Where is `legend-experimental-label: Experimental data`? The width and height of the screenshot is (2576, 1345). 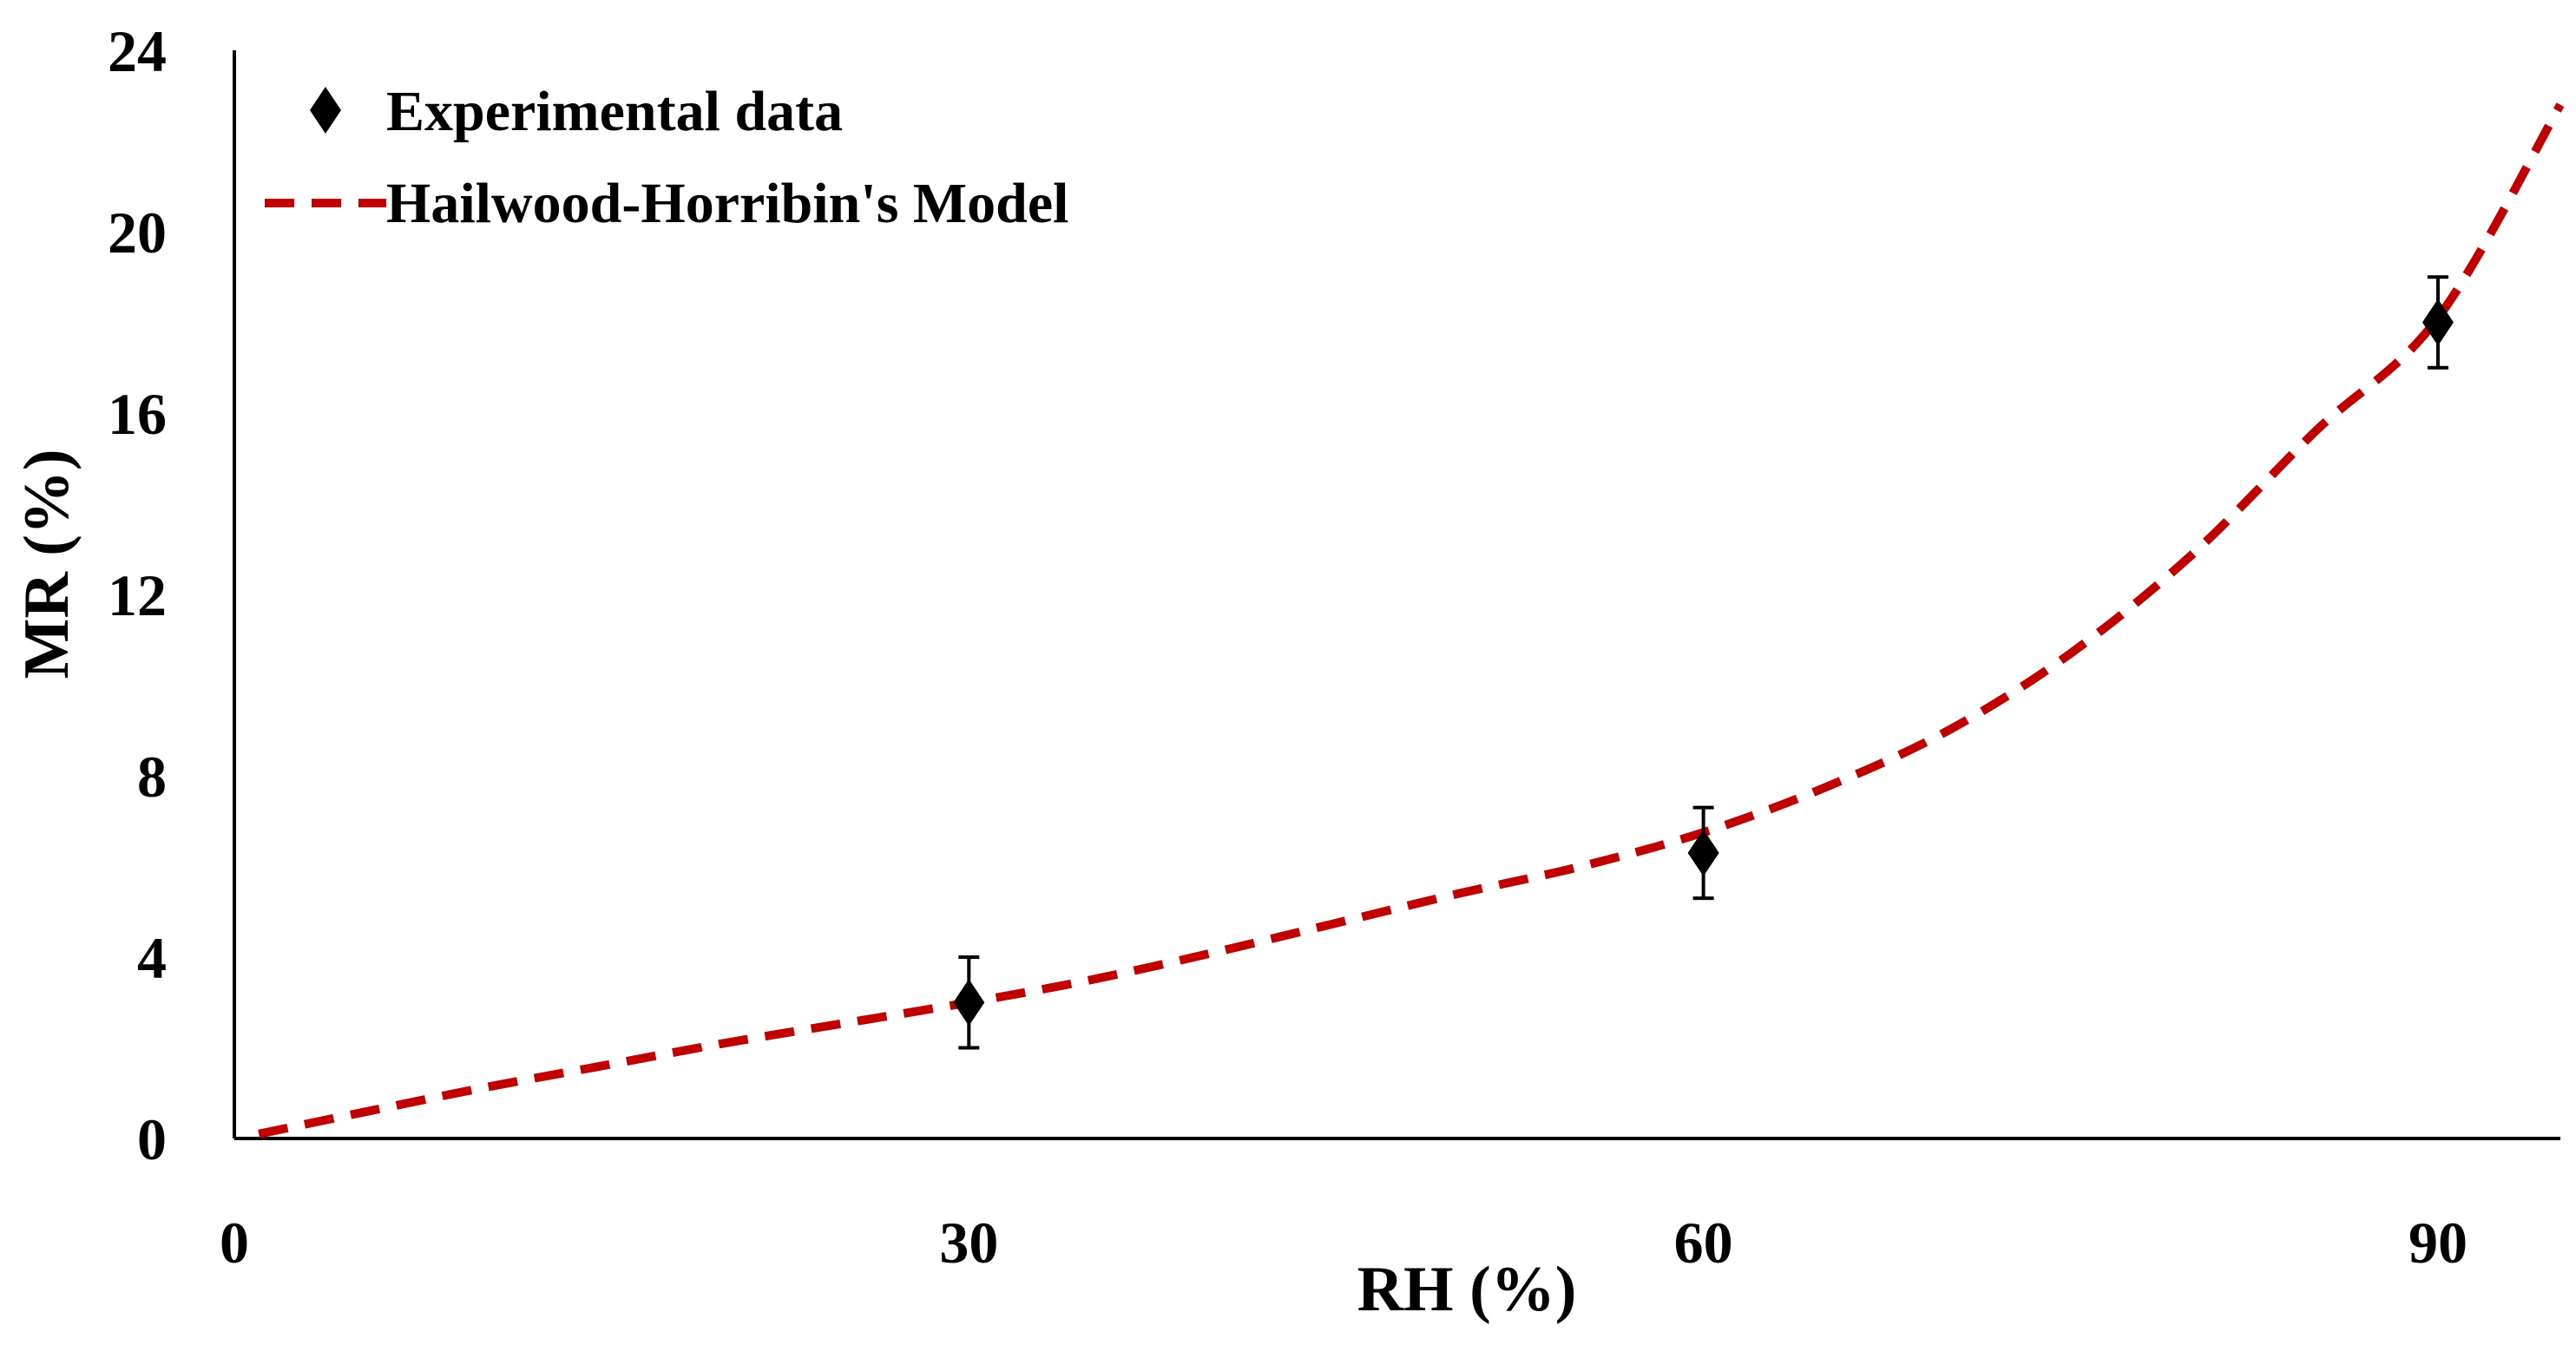
legend-experimental-label: Experimental data is located at coordinates (614, 111).